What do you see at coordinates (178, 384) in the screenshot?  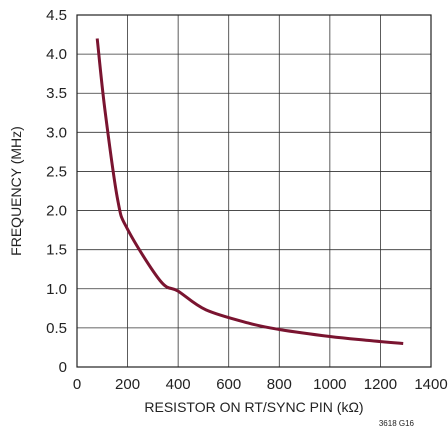 I see `x-tick-label: 400` at bounding box center [178, 384].